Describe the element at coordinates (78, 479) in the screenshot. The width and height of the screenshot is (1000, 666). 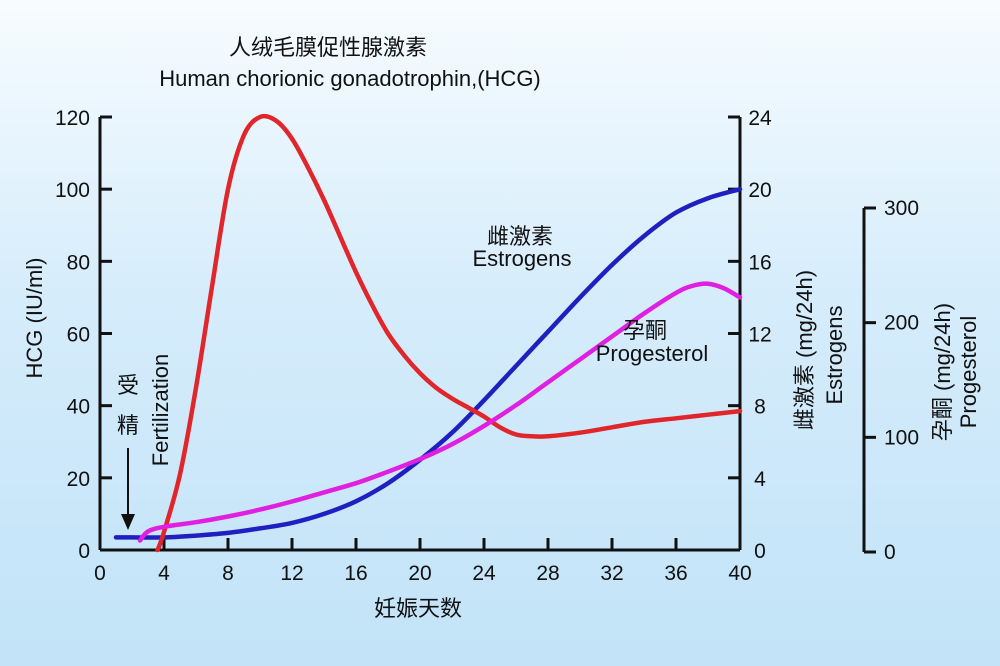
I see `left-tick-label: 20` at that location.